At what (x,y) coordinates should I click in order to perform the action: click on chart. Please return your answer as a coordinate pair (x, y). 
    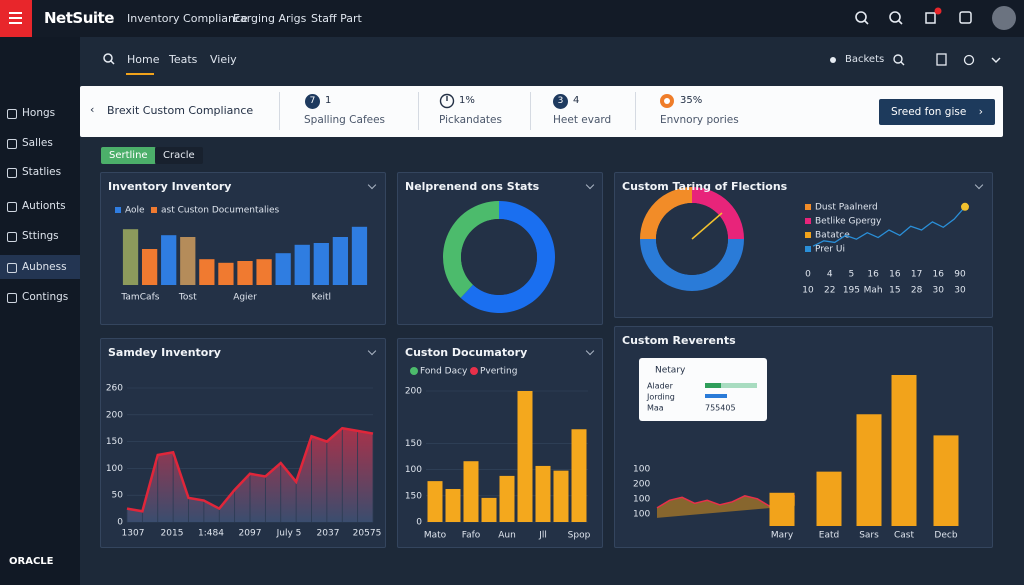
    Looking at the image, I should click on (499, 257).